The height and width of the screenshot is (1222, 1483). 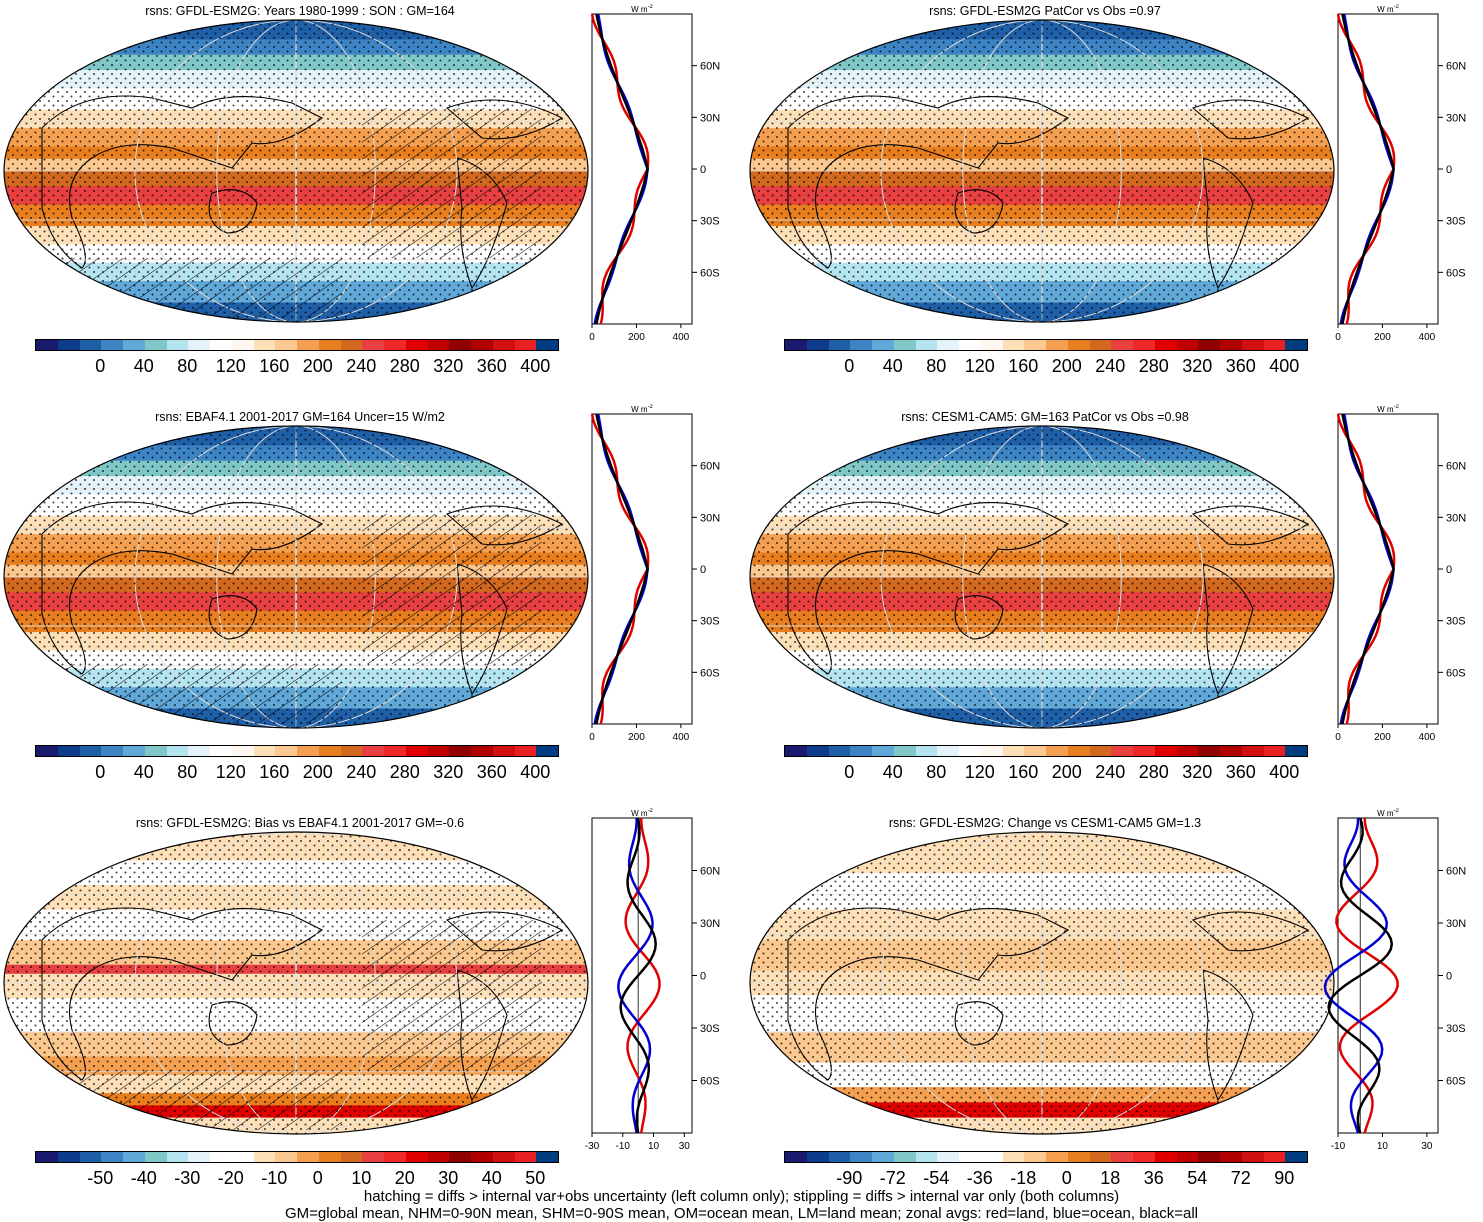 I want to click on colorbar-label: 400, so click(x=535, y=772).